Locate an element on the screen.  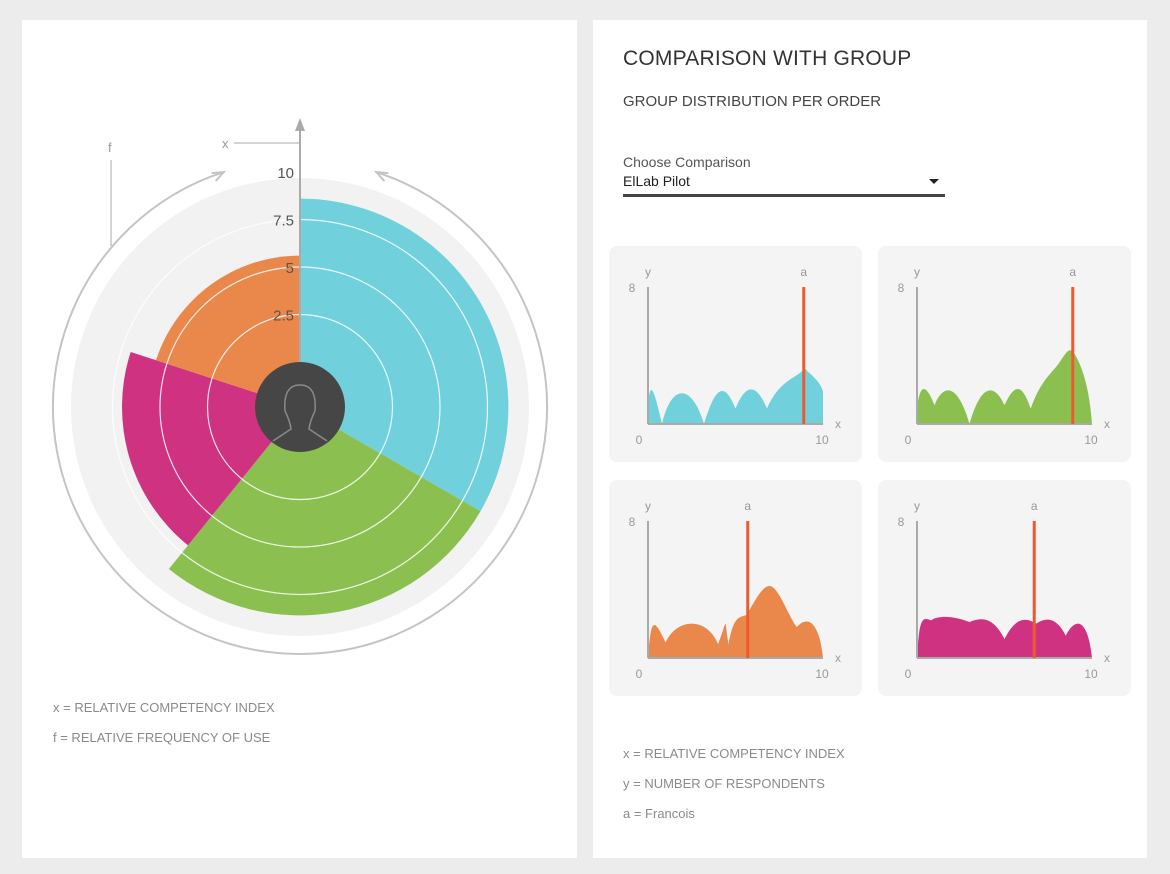
r-tick-label: 10 is located at coordinates (285, 173).